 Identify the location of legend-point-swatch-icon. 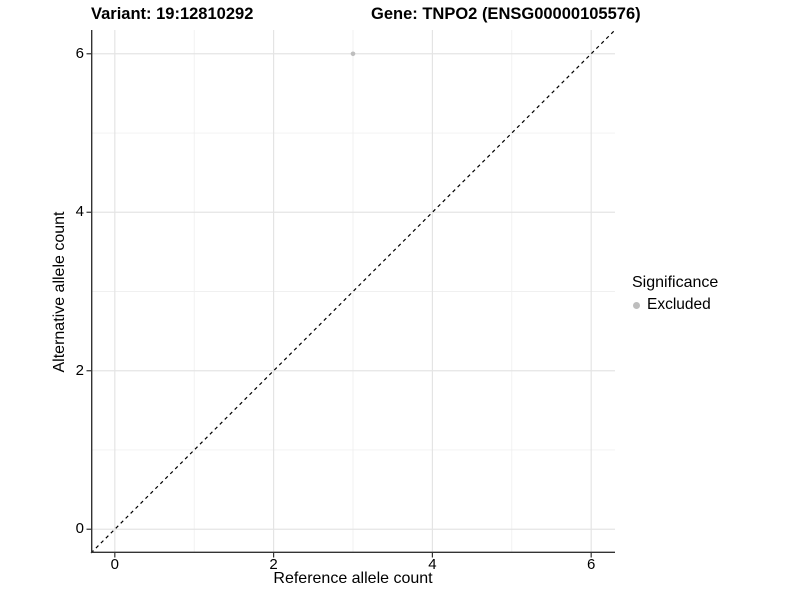
(636, 305).